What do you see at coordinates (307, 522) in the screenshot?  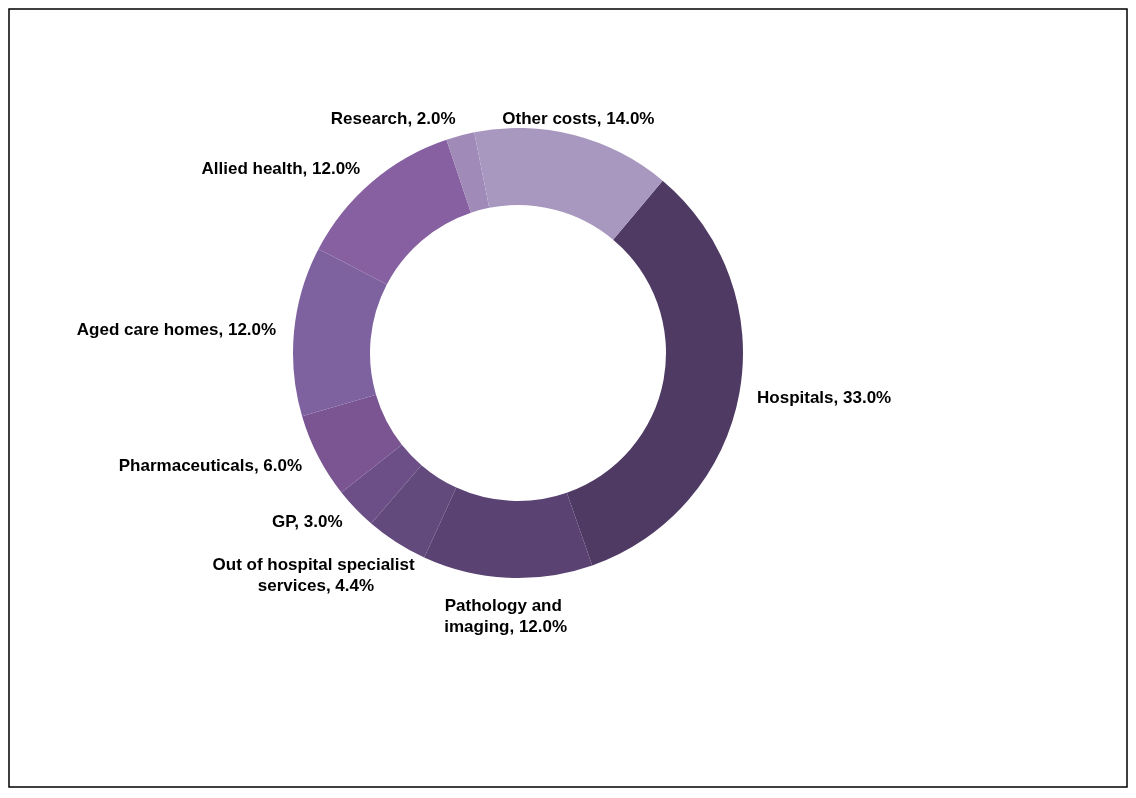 I see `slice-label: GP, 3.0%` at bounding box center [307, 522].